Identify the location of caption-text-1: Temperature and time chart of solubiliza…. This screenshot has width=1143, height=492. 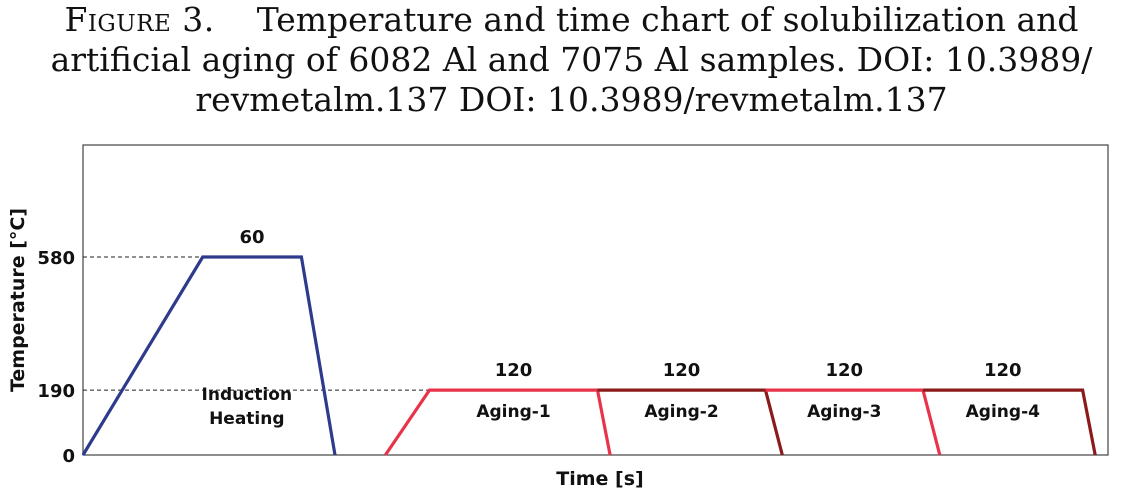
(667, 19).